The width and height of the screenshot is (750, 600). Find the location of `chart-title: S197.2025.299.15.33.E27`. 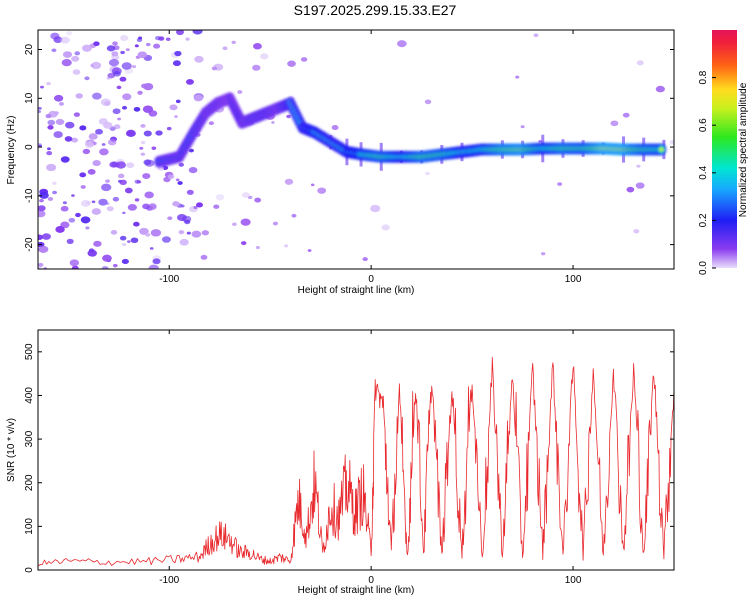

chart-title: S197.2025.299.15.33.E27 is located at coordinates (375, 10).